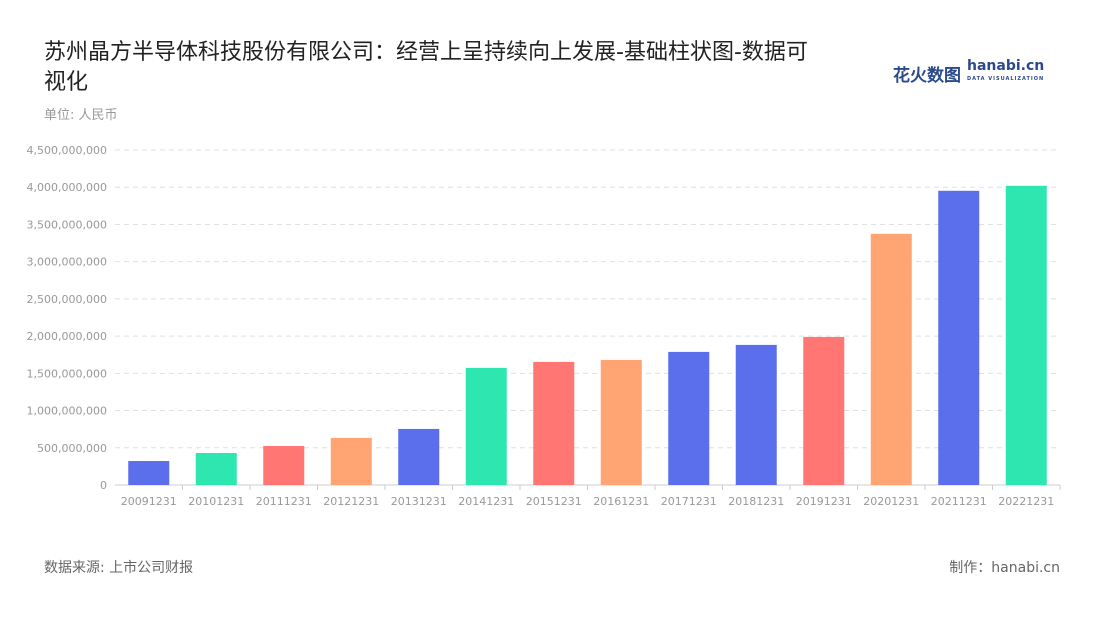 Image resolution: width=1100 pixels, height=620 pixels. What do you see at coordinates (351, 501) in the screenshot?
I see `x-tick-label: 20121231` at bounding box center [351, 501].